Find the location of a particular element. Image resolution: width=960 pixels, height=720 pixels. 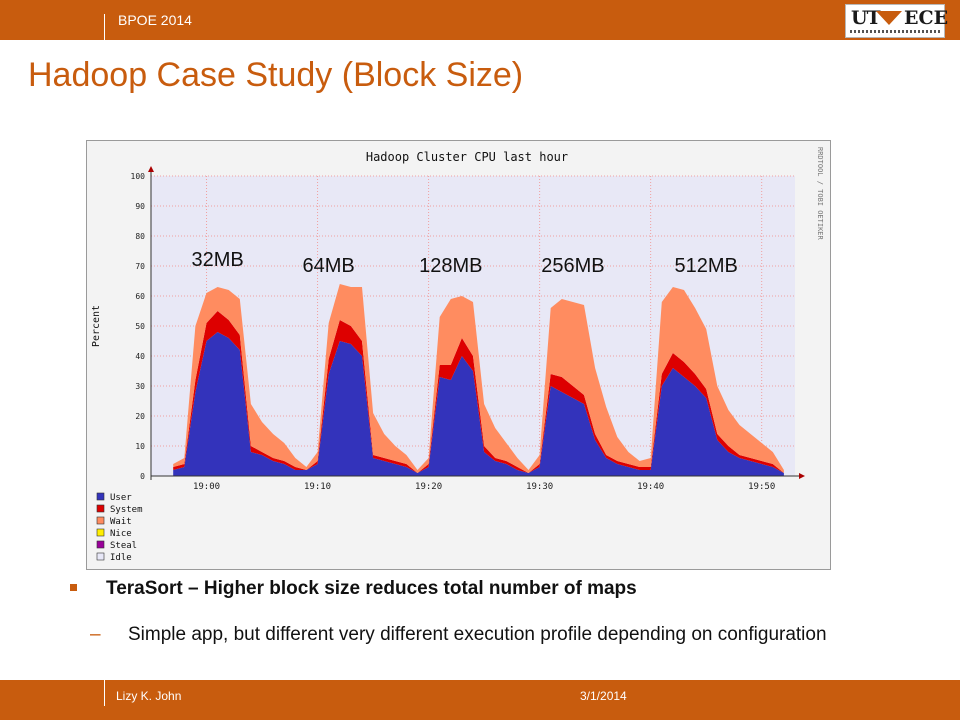

y-tick-label: 90 is located at coordinates (140, 206).